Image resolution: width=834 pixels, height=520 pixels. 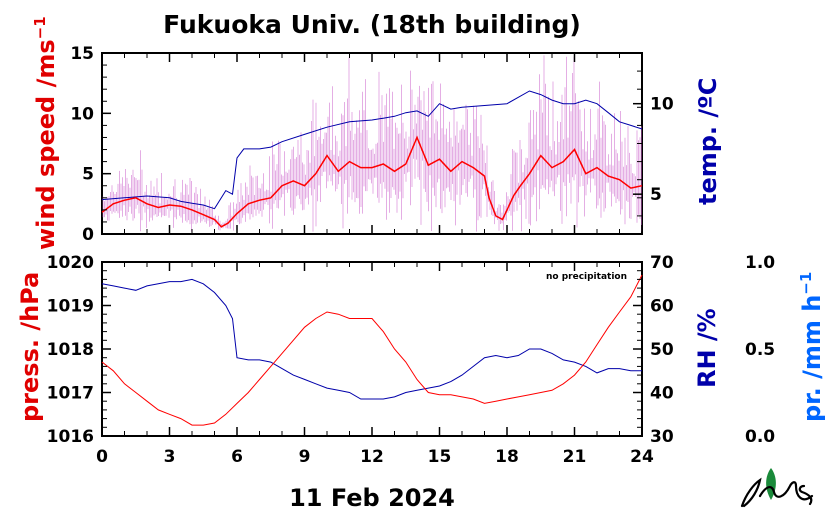 What do you see at coordinates (642, 457) in the screenshot?
I see `time-tick-label: 24` at bounding box center [642, 457].